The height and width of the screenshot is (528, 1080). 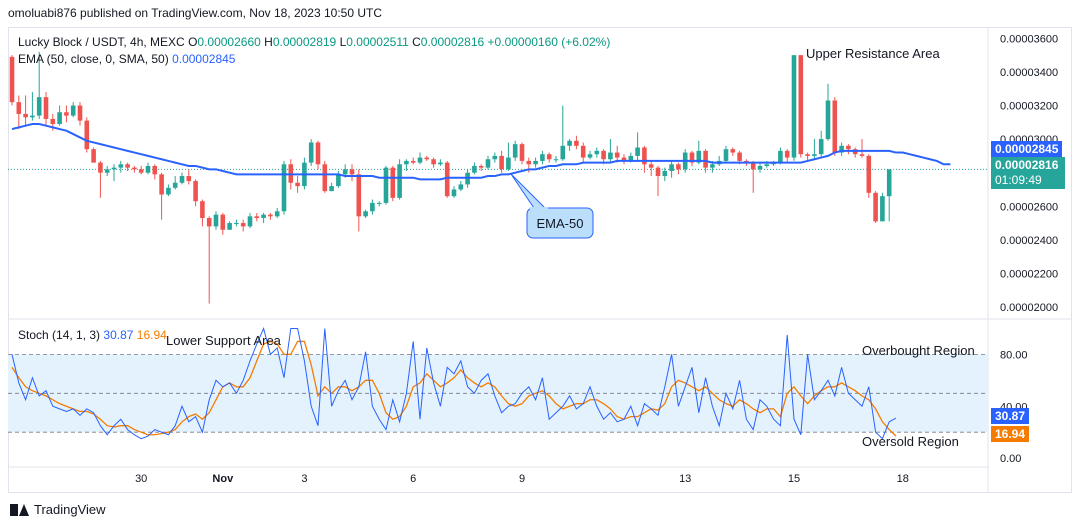 I want to click on open-value: 0.00002660, so click(x=229, y=42).